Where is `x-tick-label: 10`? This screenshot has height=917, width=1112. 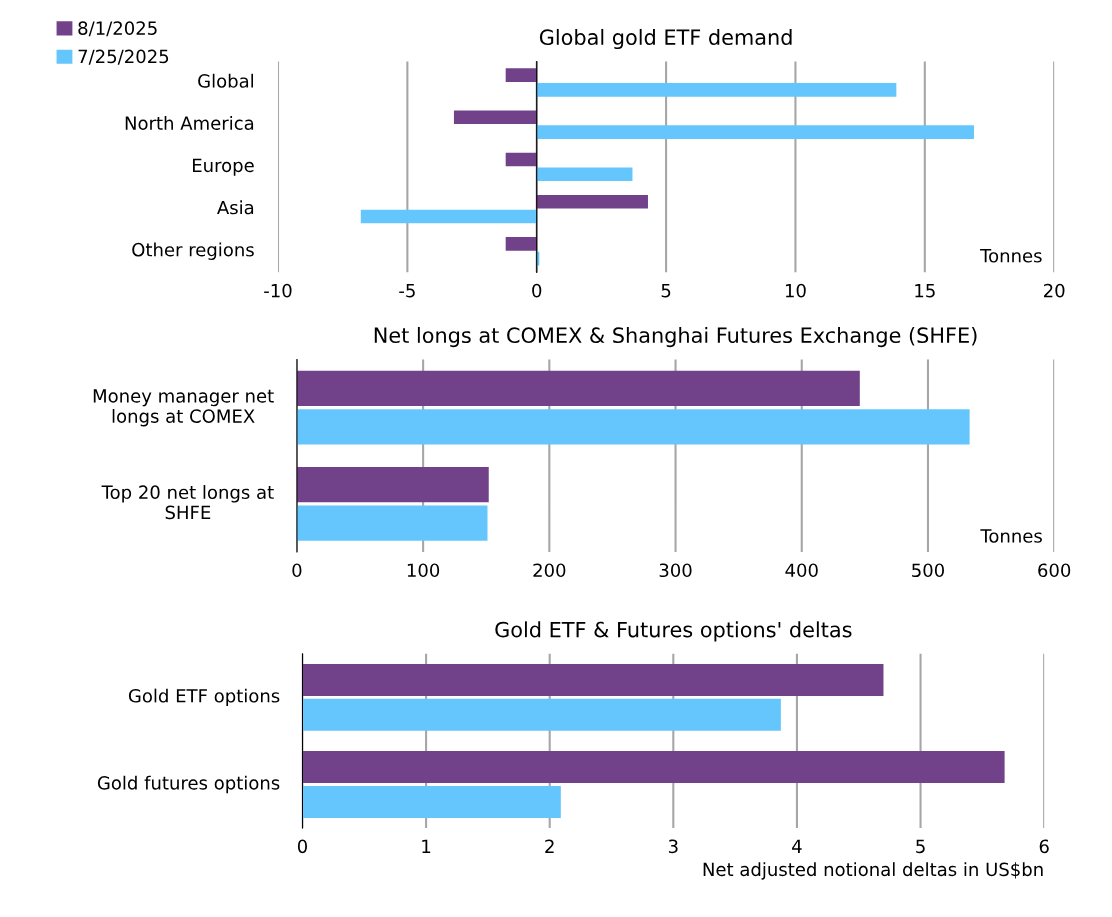
x-tick-label: 10 is located at coordinates (795, 290).